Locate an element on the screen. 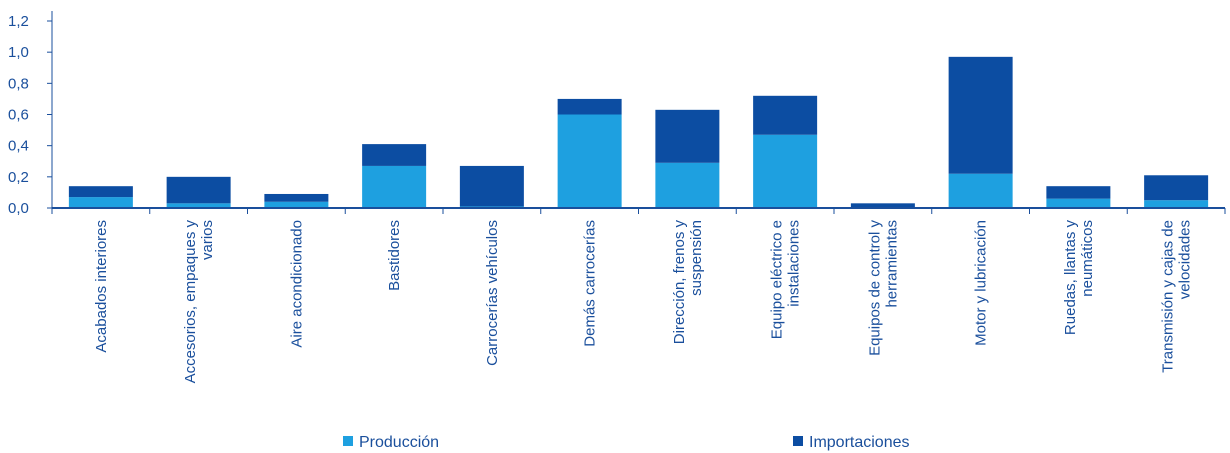  x-category-label: Bastidores is located at coordinates (394, 255).